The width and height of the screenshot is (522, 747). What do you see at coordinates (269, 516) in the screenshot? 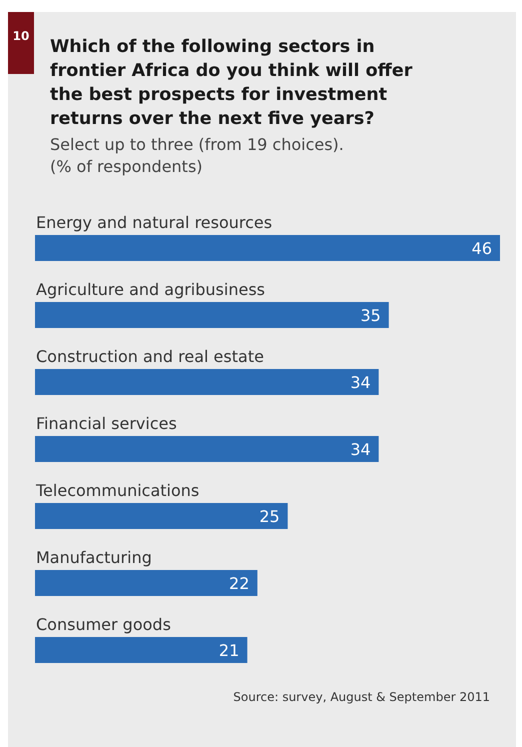
I see `data-label: 25` at bounding box center [269, 516].